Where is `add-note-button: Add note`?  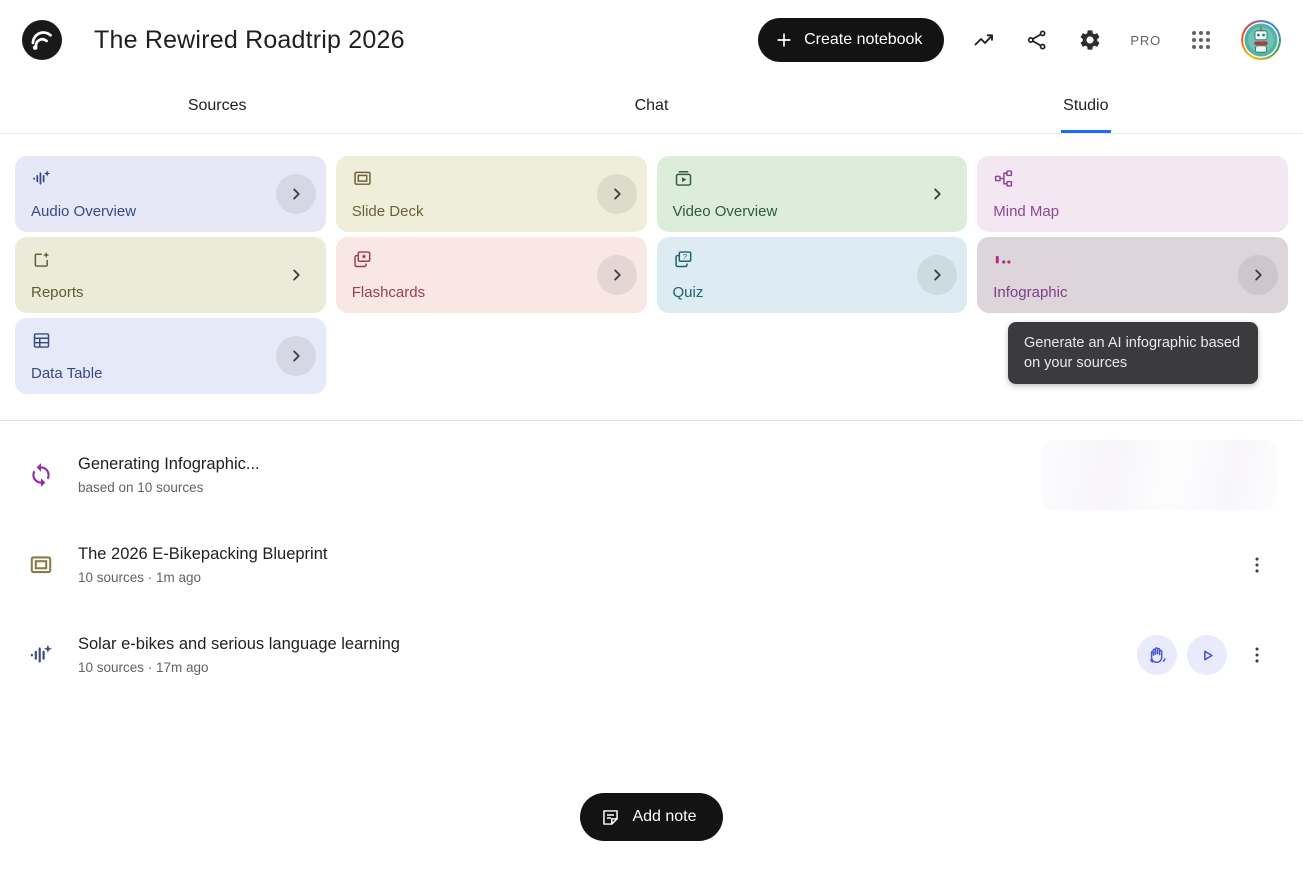 add-note-button: Add note is located at coordinates (651, 817).